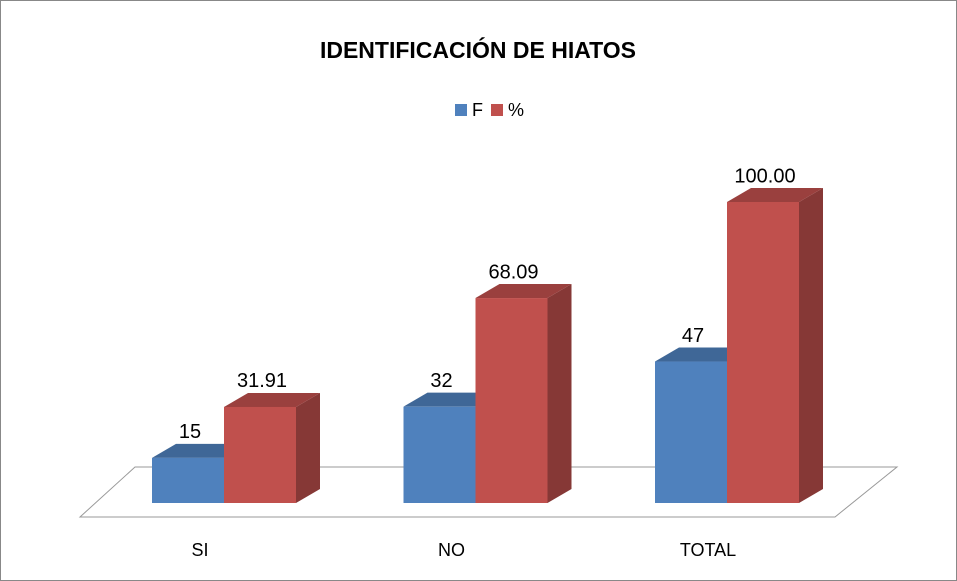 The image size is (957, 581). Describe the element at coordinates (516, 110) in the screenshot. I see `legend-label: %` at that location.